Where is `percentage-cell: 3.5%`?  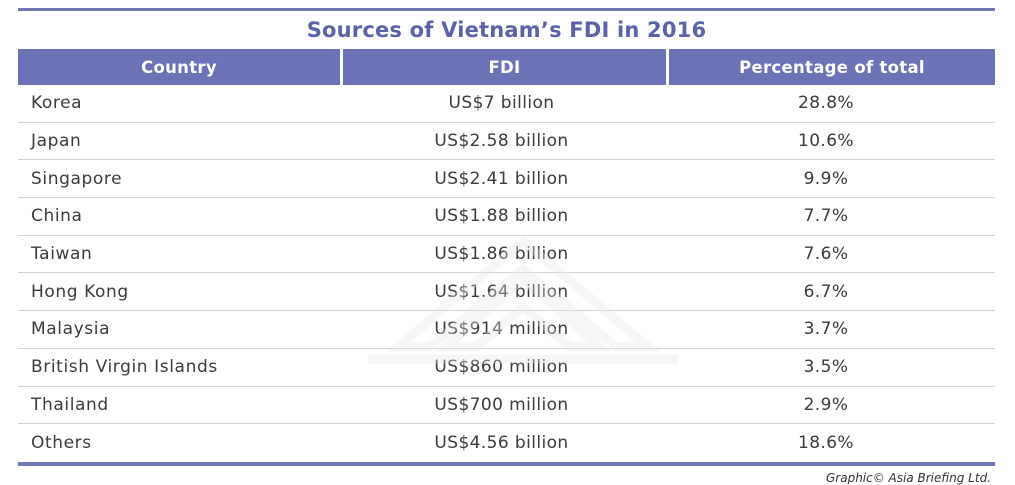
percentage-cell: 3.5% is located at coordinates (826, 367).